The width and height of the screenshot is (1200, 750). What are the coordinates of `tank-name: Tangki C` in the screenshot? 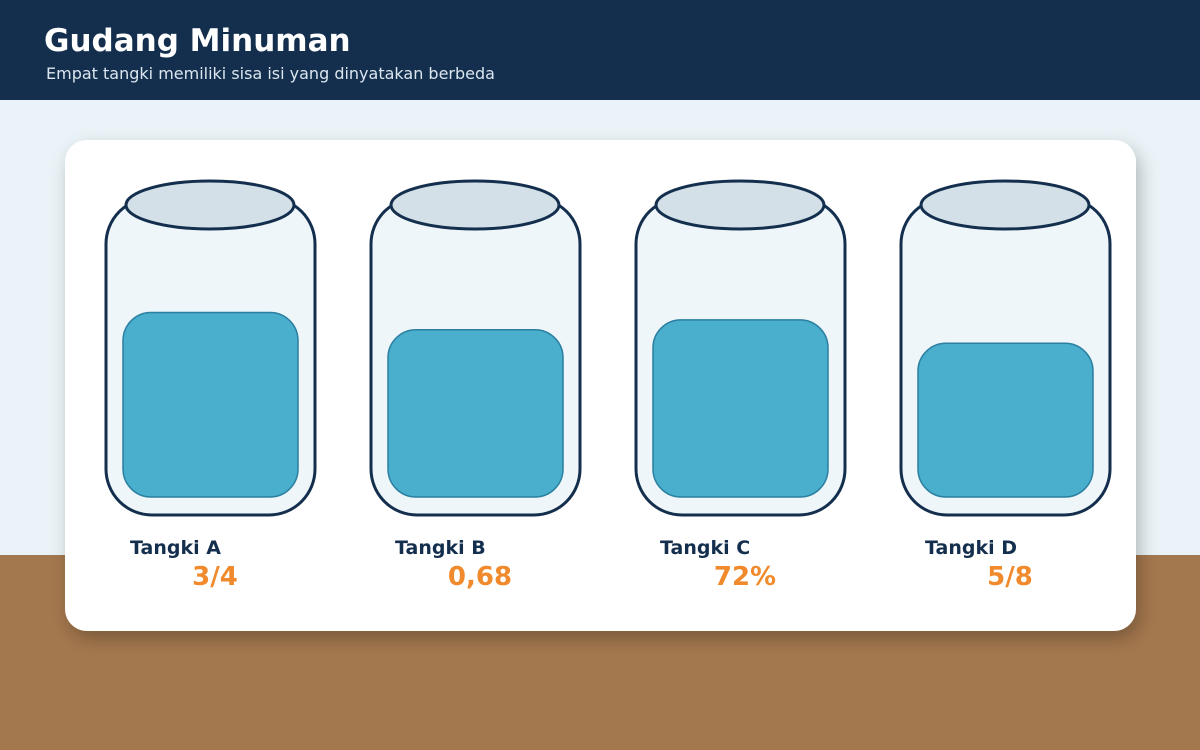 It's located at (705, 548).